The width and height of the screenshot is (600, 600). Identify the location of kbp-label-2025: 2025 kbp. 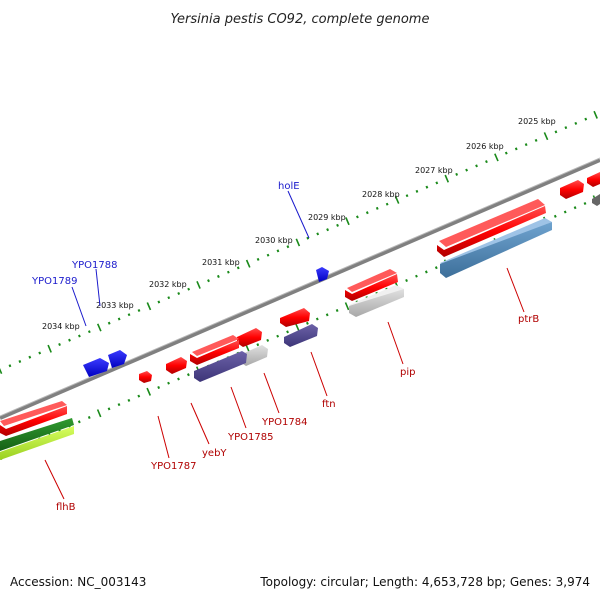
(537, 121).